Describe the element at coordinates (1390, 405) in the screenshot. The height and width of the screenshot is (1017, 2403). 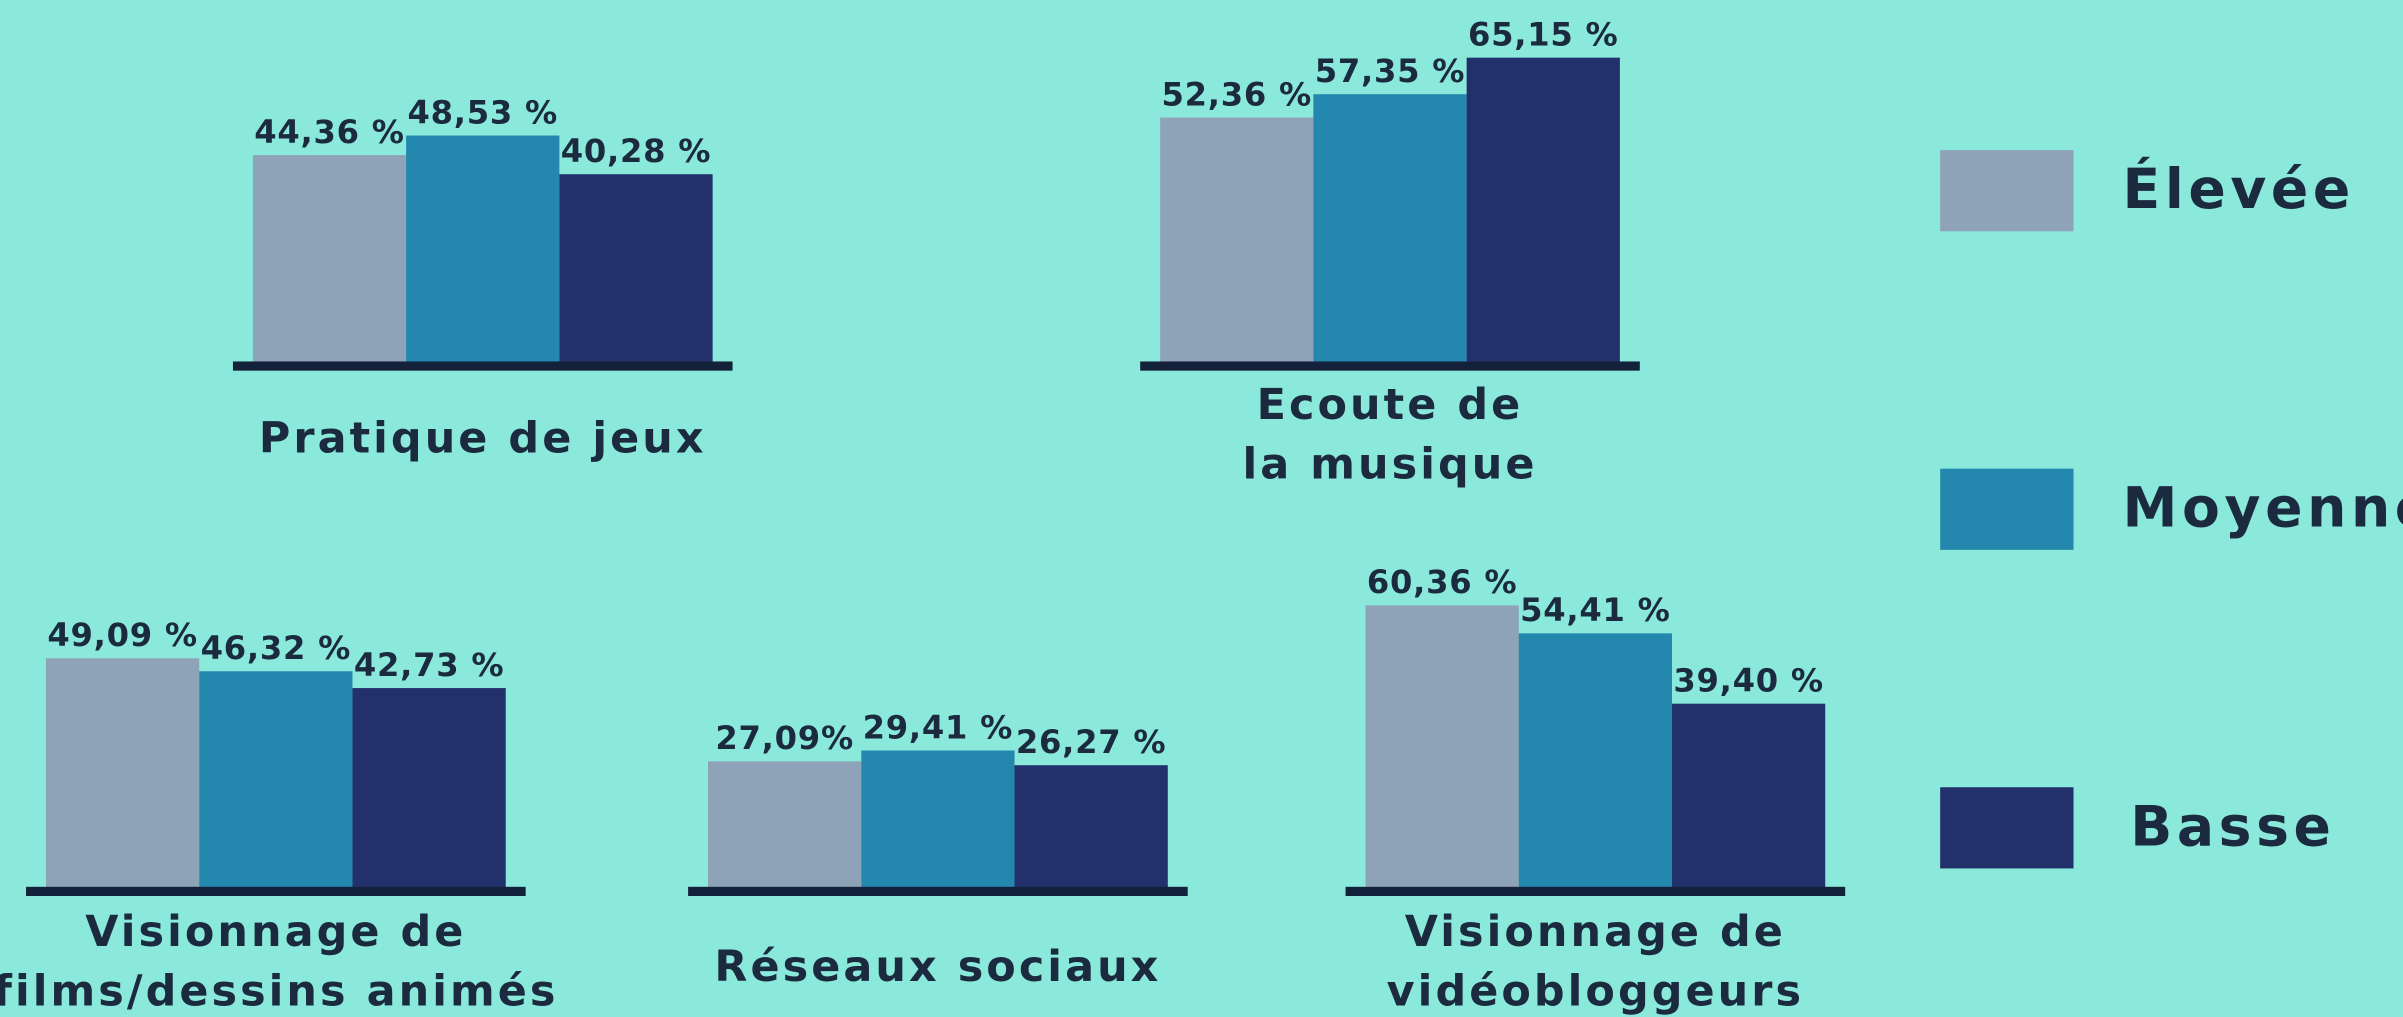
I see `chart-title: Ecoute de` at that location.